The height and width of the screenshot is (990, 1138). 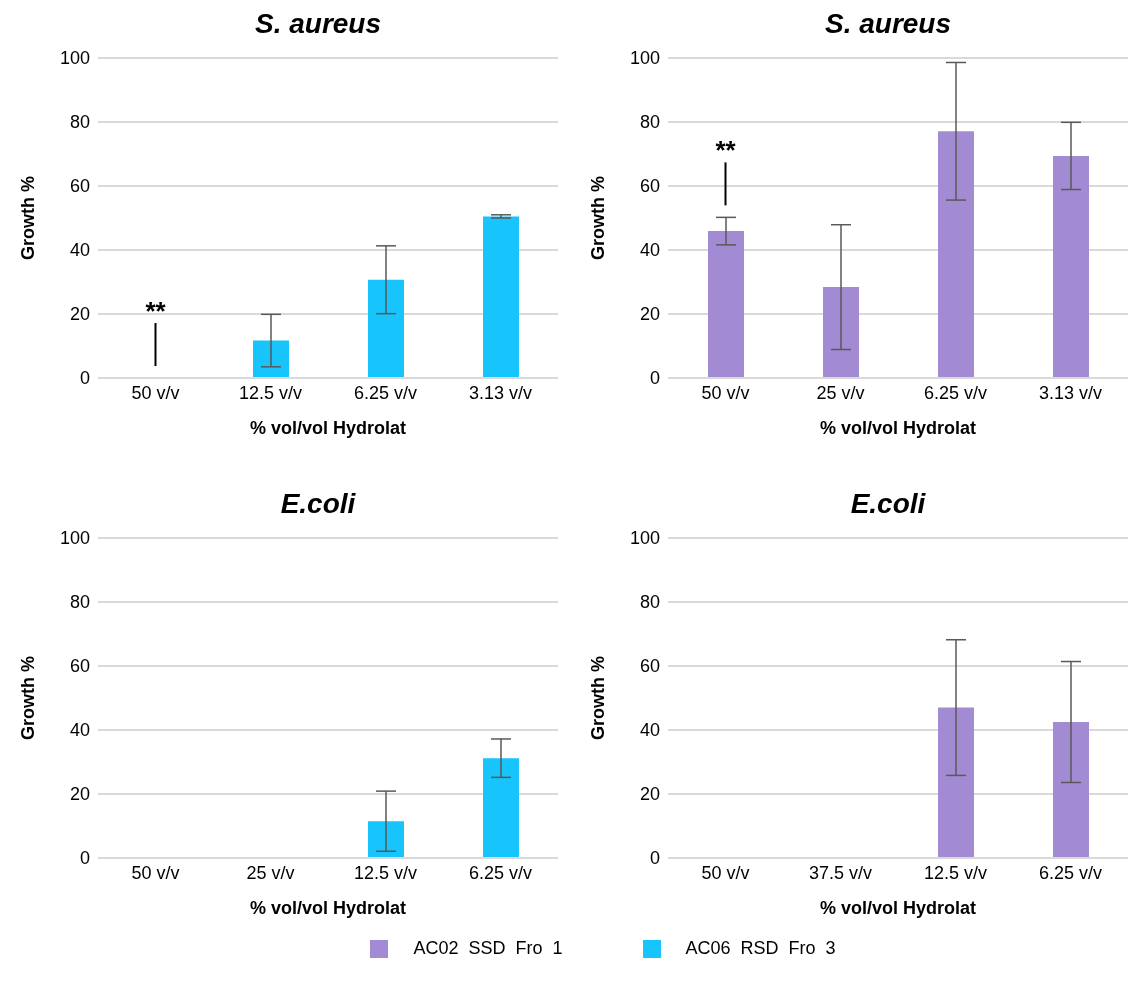 What do you see at coordinates (488, 948) in the screenshot?
I see `legend-label: AC02 SSD Fro 1` at bounding box center [488, 948].